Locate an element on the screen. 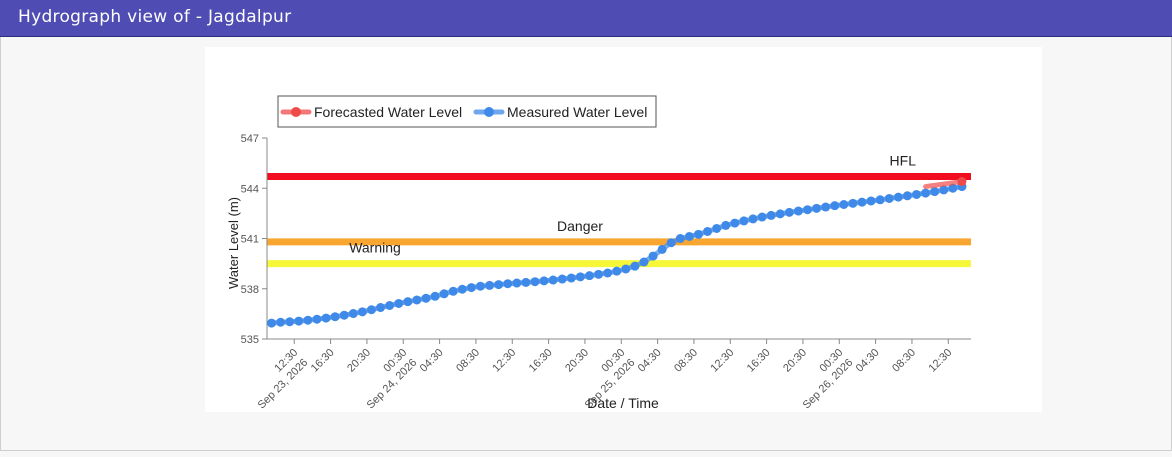 The image size is (1172, 457). y-tick-label: 541 is located at coordinates (250, 240).